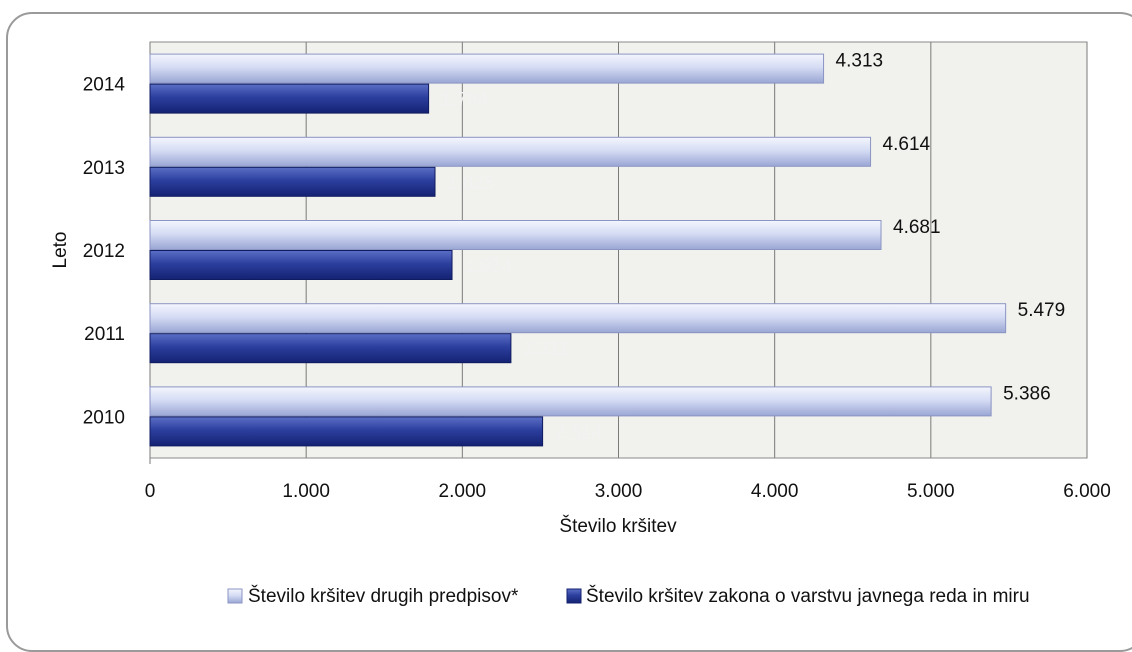  What do you see at coordinates (465, 100) in the screenshot?
I see `data-label: 1.784` at bounding box center [465, 100].